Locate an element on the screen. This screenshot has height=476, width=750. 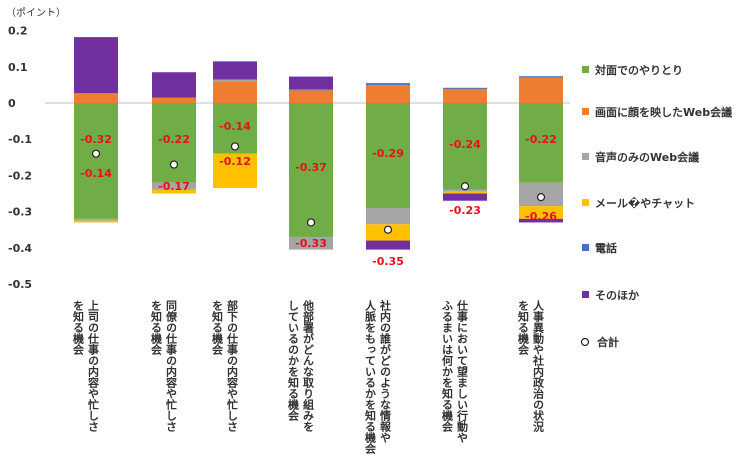
y-tick-label: -0.3 is located at coordinates (20, 212).